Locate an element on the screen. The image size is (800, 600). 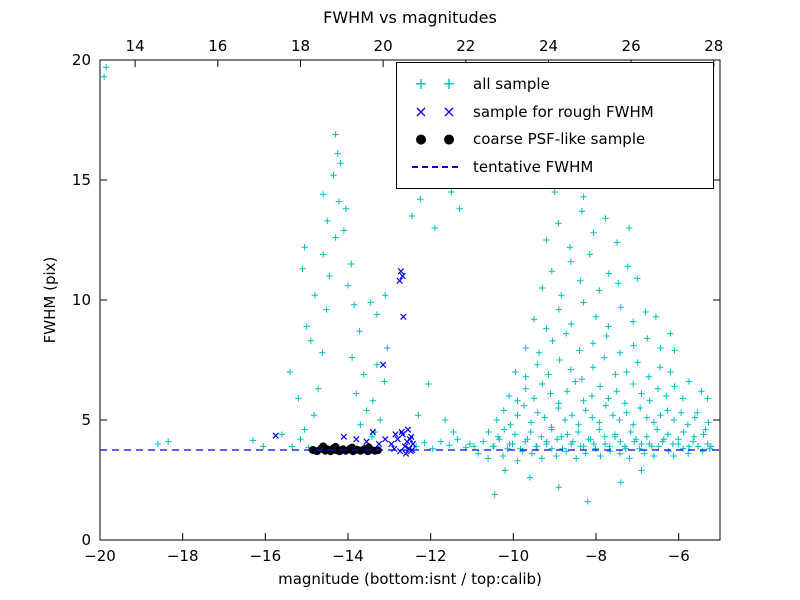
svg-text: 15 is located at coordinates (81, 180).